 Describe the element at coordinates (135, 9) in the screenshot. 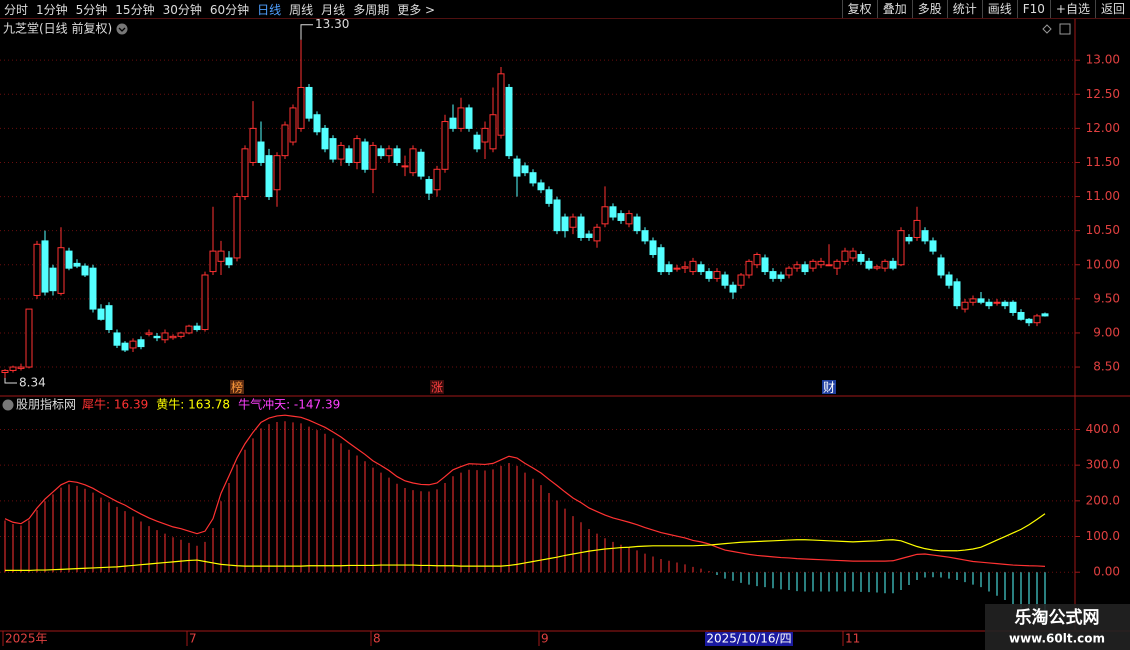

I see `toolbar-button: 15分钟` at that location.